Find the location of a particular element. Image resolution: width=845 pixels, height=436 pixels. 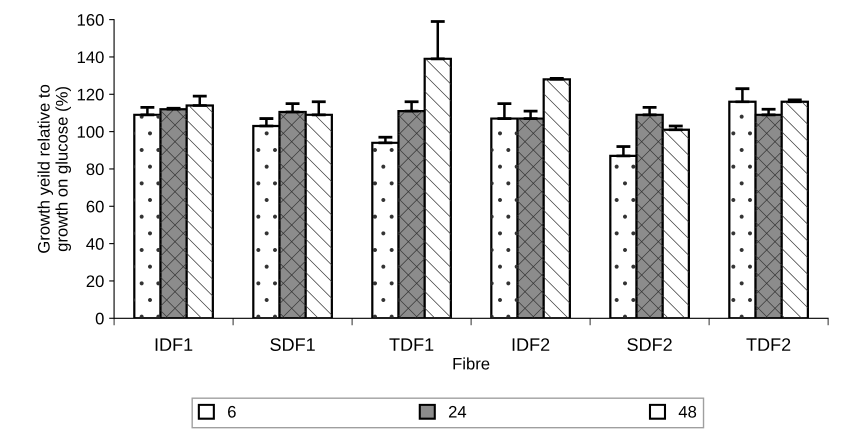

y-tick-label: 0 is located at coordinates (100, 318).